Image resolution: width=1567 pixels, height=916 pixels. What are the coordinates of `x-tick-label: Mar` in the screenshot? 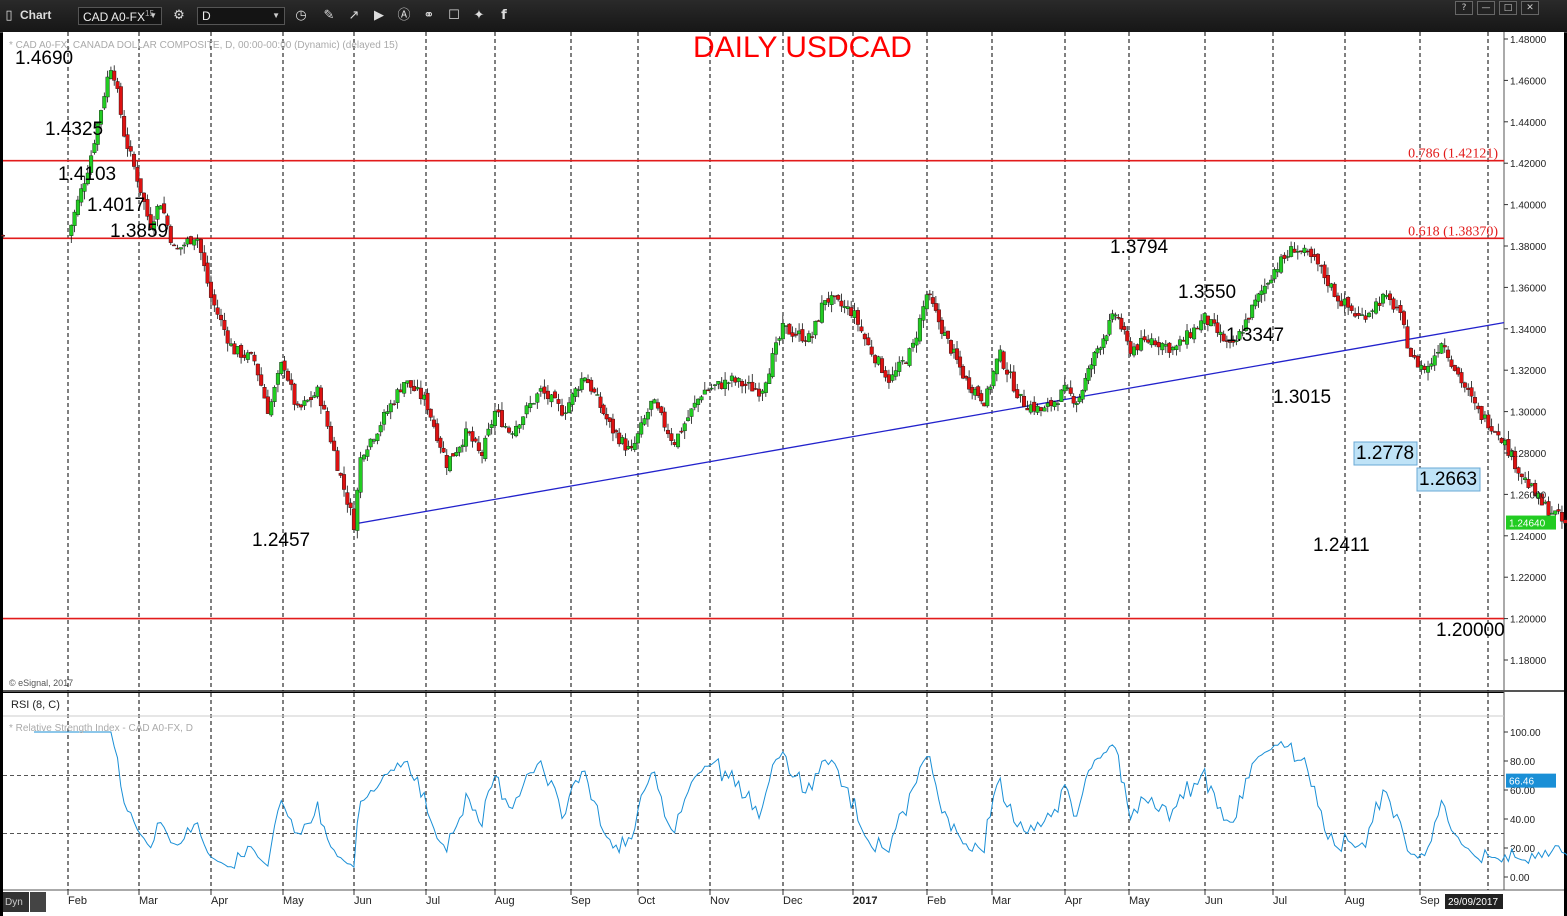 It's located at (1001, 901).